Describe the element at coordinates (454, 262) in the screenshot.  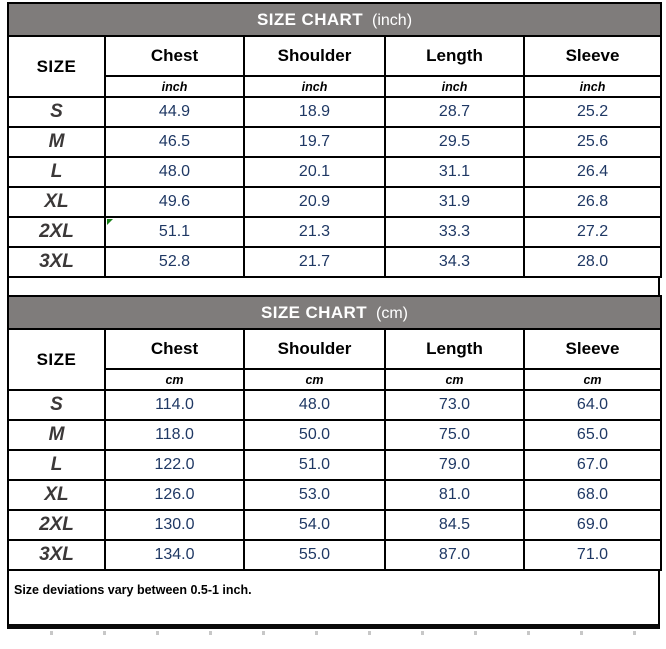
I see `value-cell: 34.3` at that location.